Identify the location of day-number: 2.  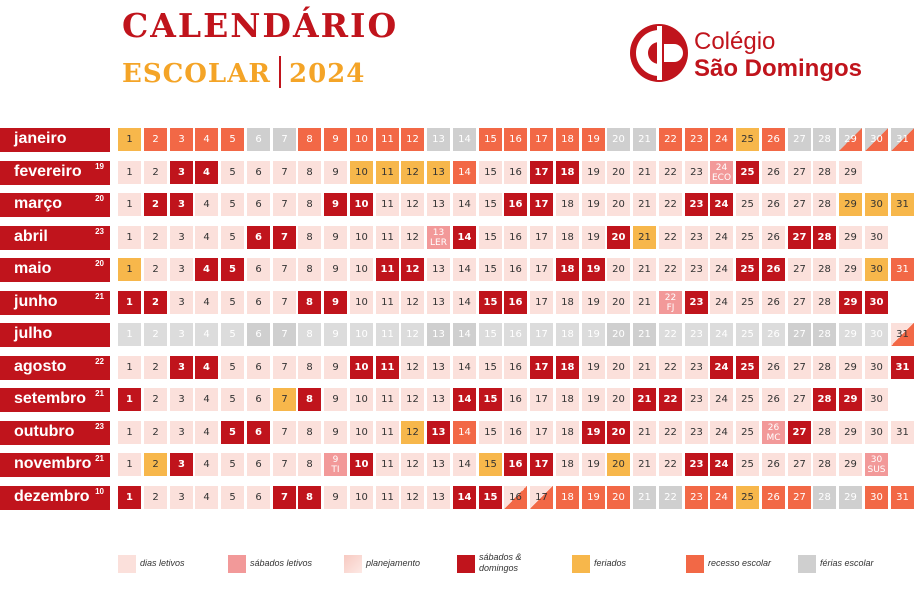
(155, 139).